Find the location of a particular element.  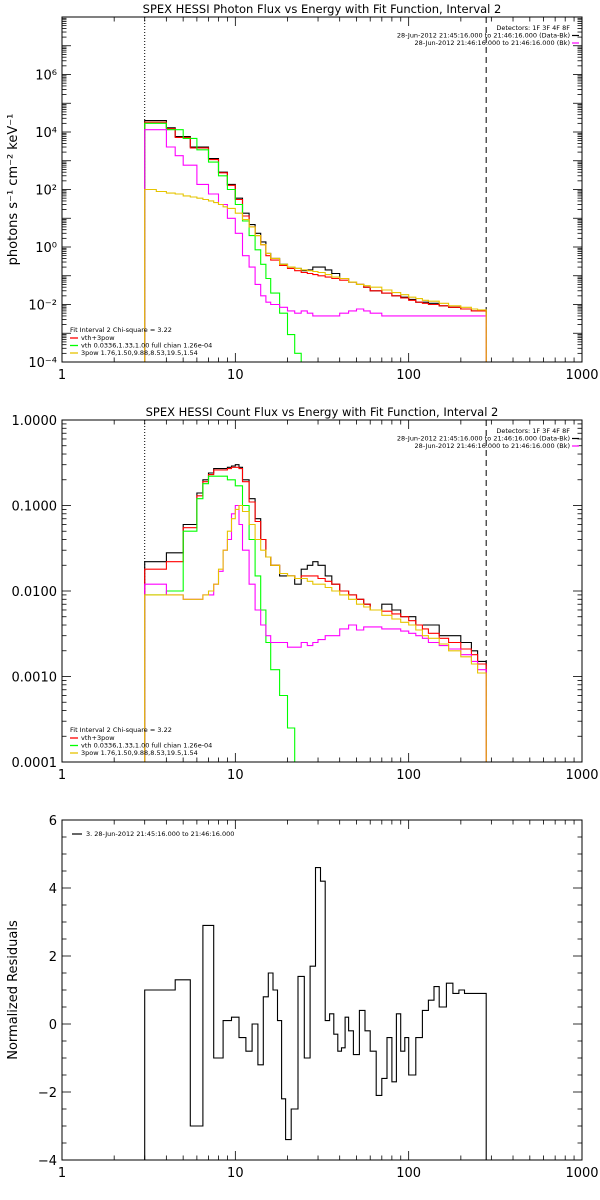

y-tick-label: 10⁴ is located at coordinates (46, 133).